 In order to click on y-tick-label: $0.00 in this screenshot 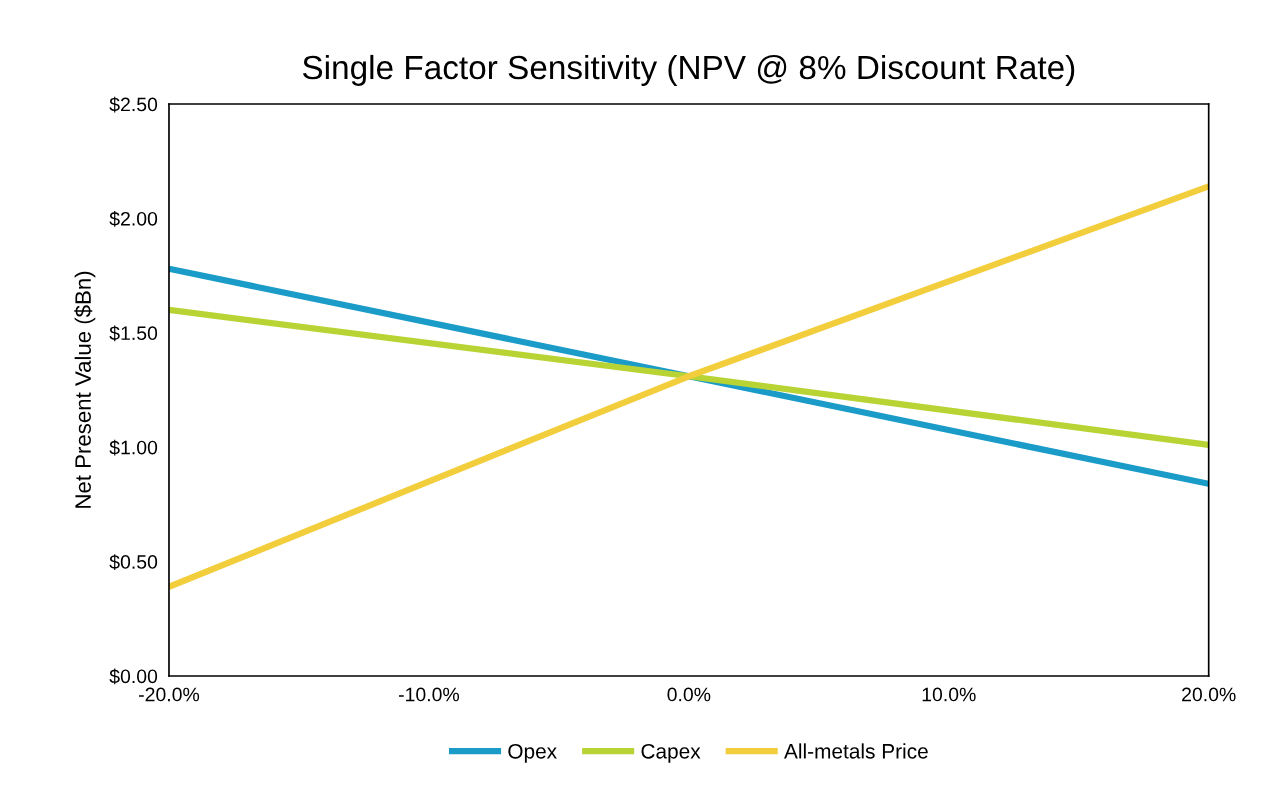, I will do `click(133, 676)`.